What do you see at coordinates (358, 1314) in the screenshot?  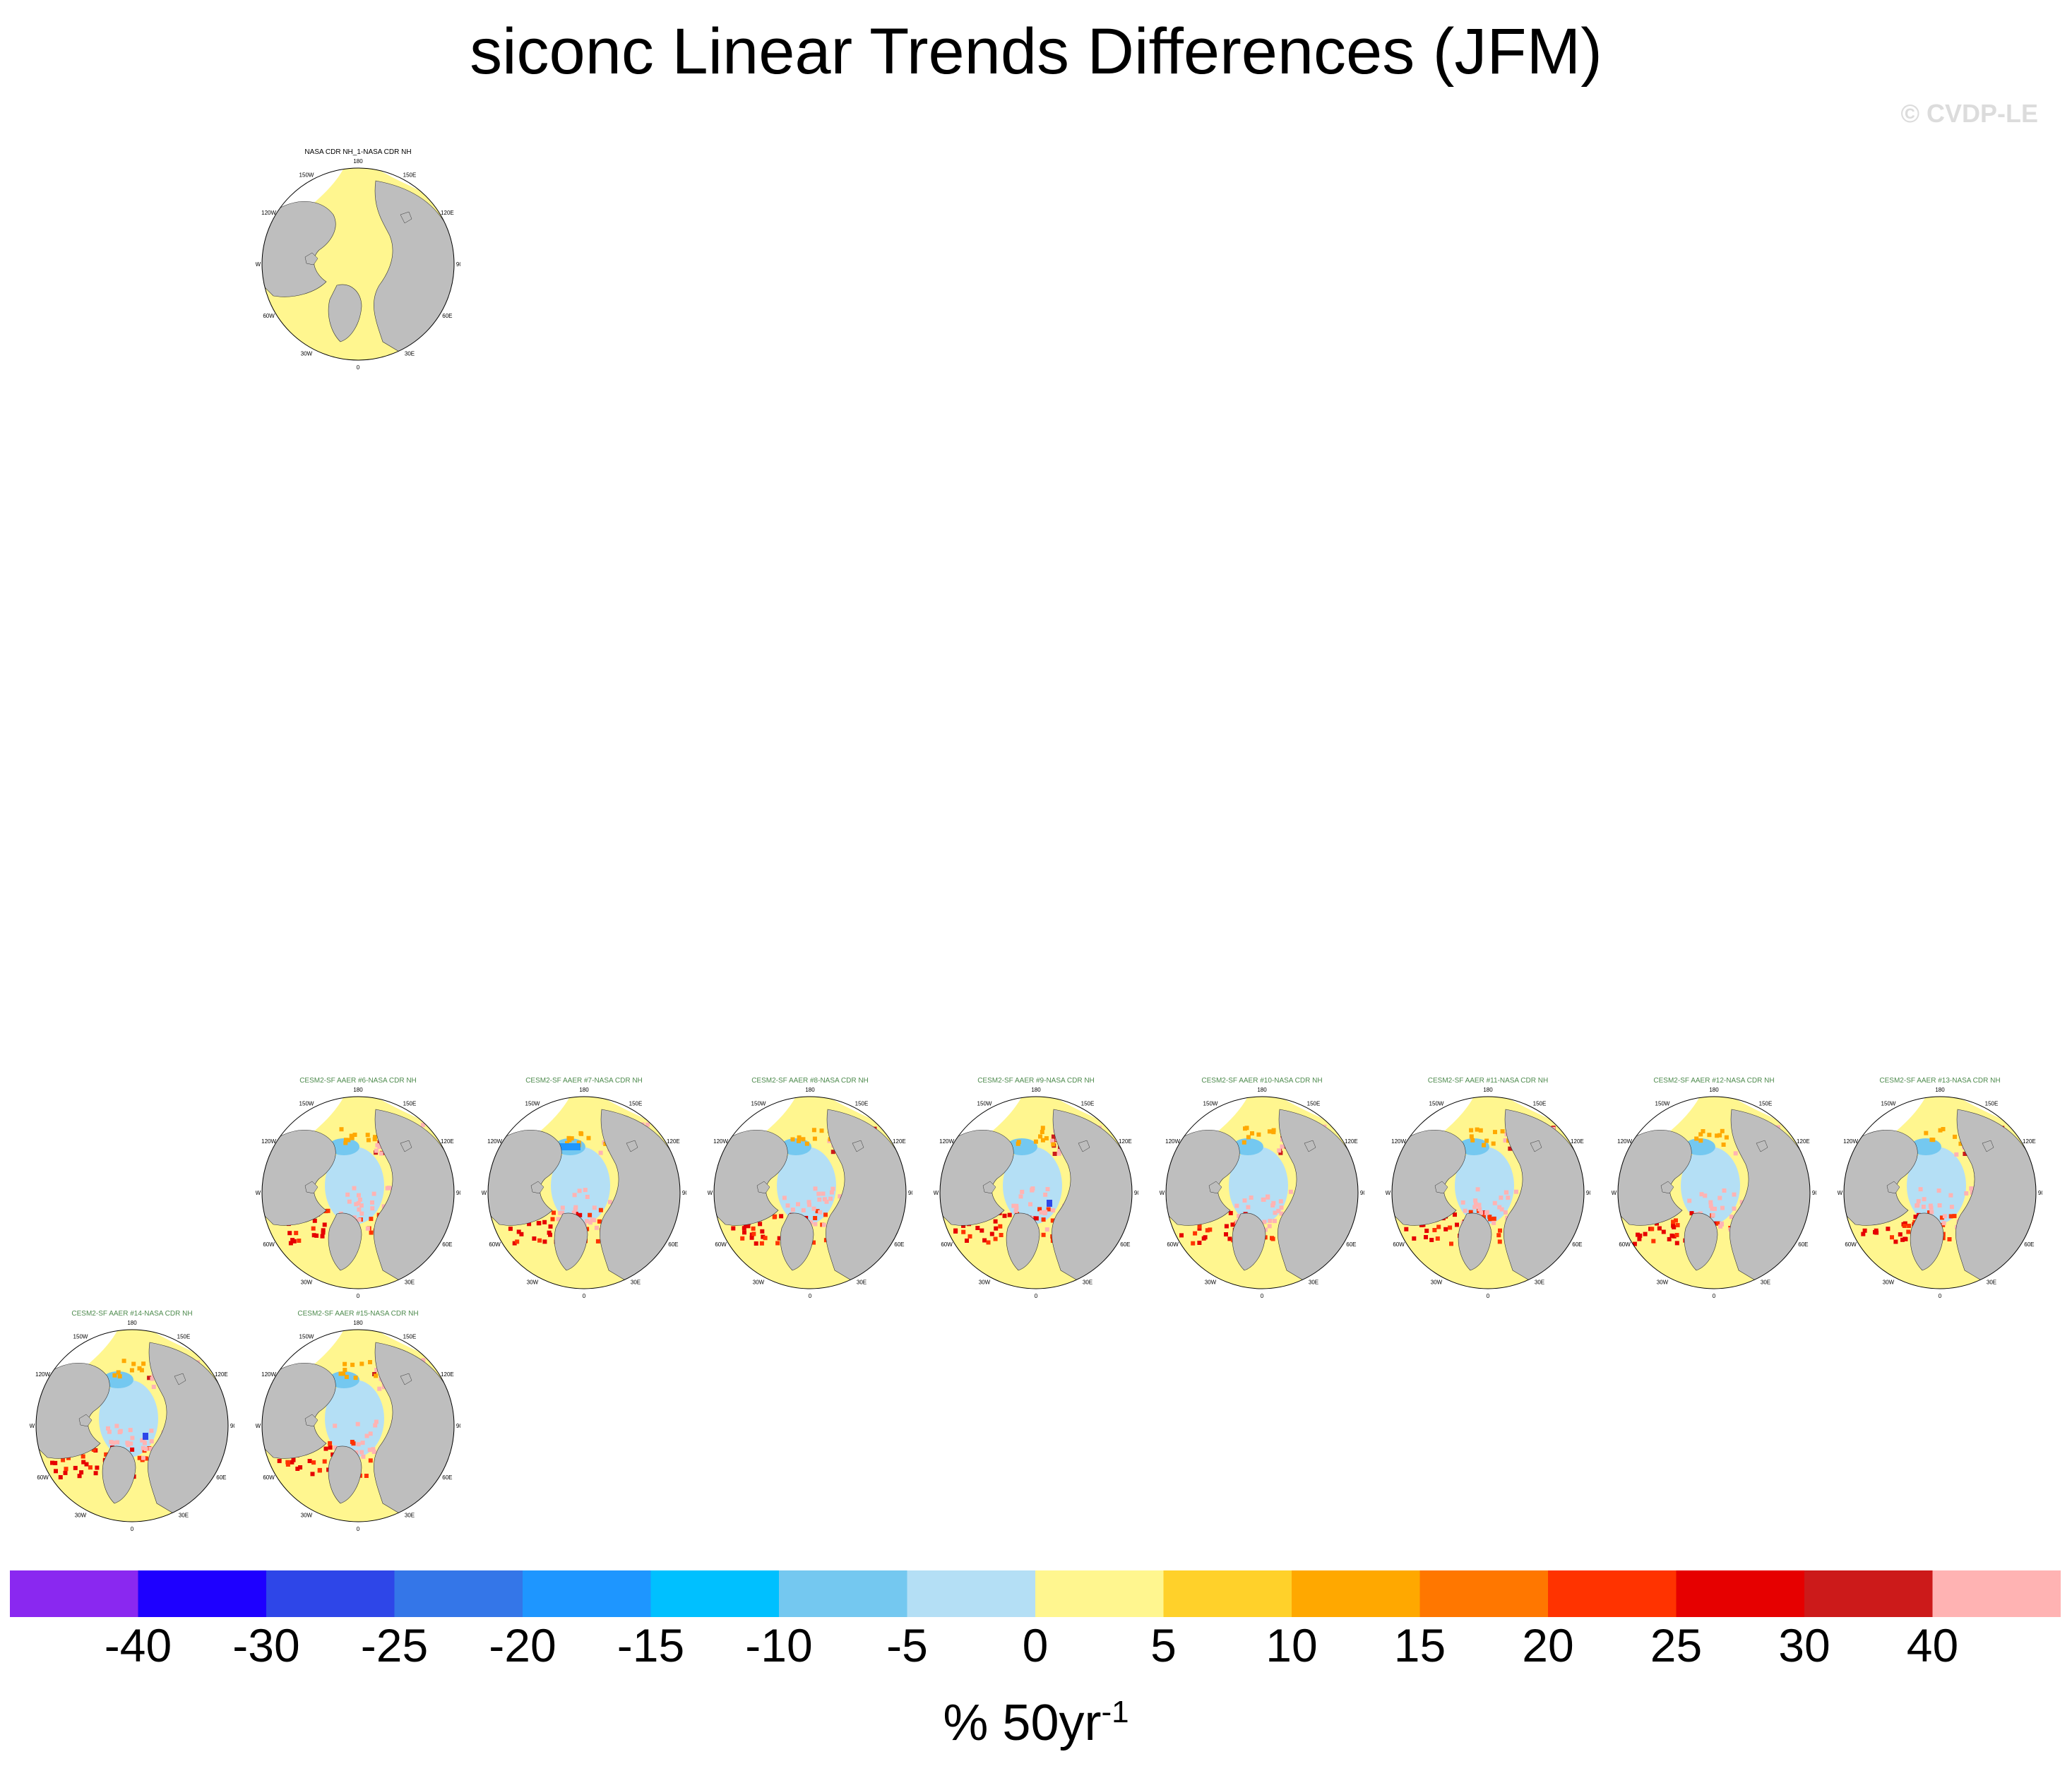 I see `panel-title: CESM2-SF AAER #15-NASA CDR NH` at bounding box center [358, 1314].